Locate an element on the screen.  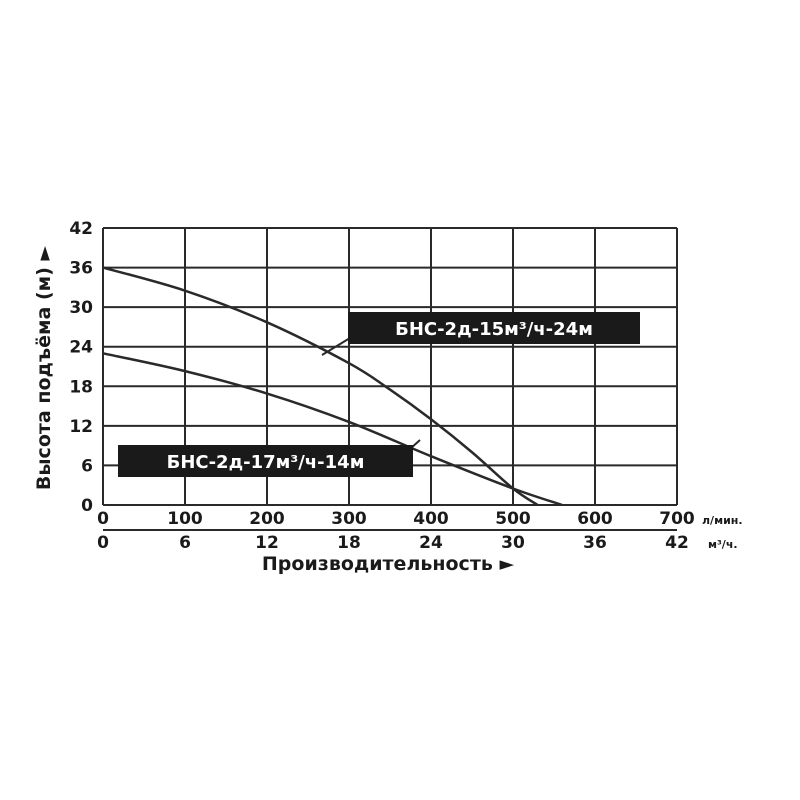
y-tick-label: 42 is located at coordinates (81, 229).